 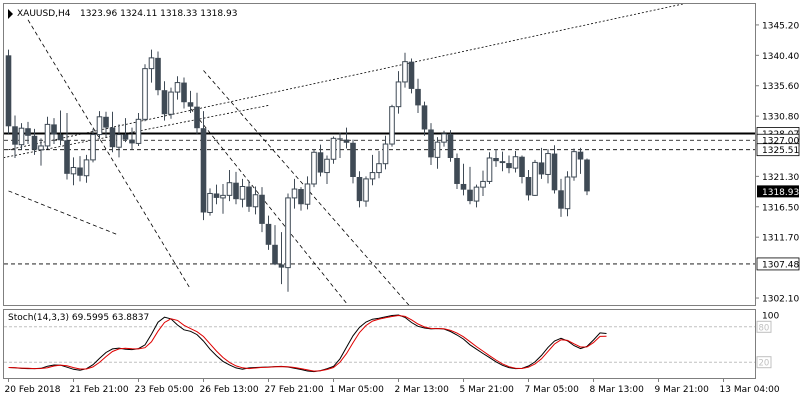 I want to click on price-tag-label: 1327.00, so click(x=780, y=142).